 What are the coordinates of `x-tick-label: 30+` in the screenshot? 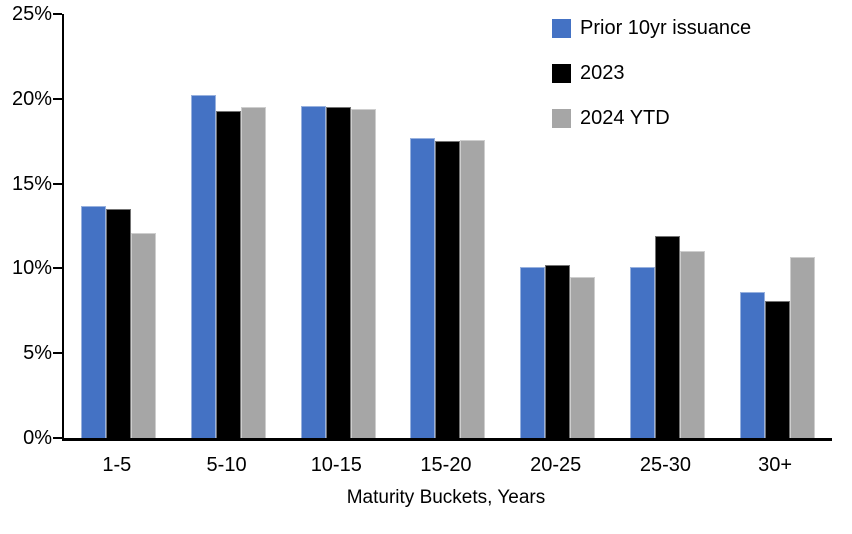 It's located at (775, 465).